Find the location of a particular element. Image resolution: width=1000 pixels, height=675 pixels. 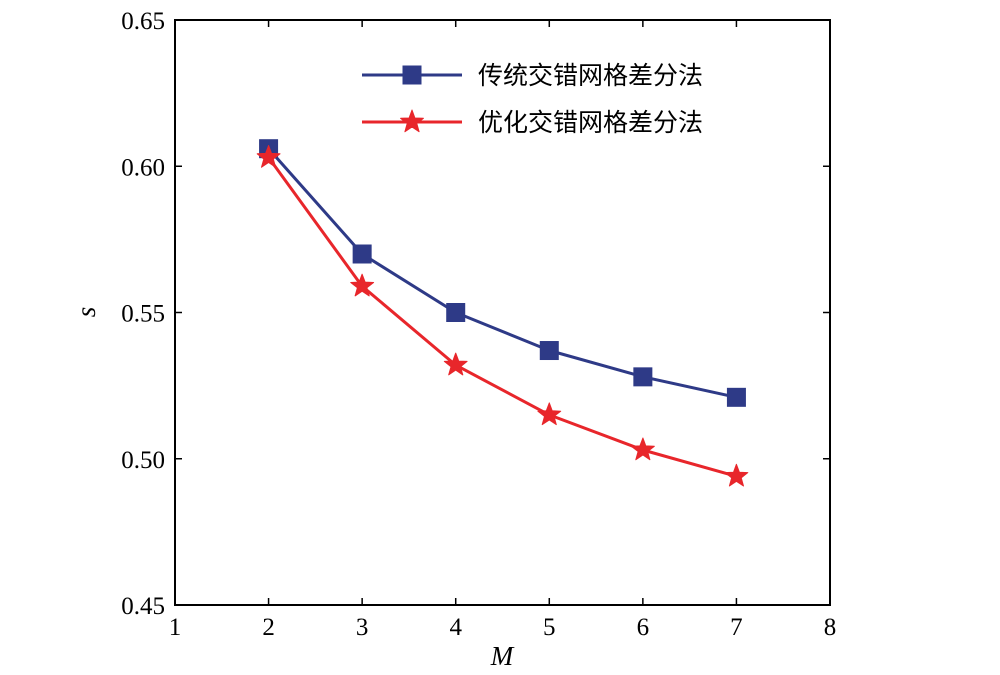

x-tick-label: 2 is located at coordinates (268, 627).